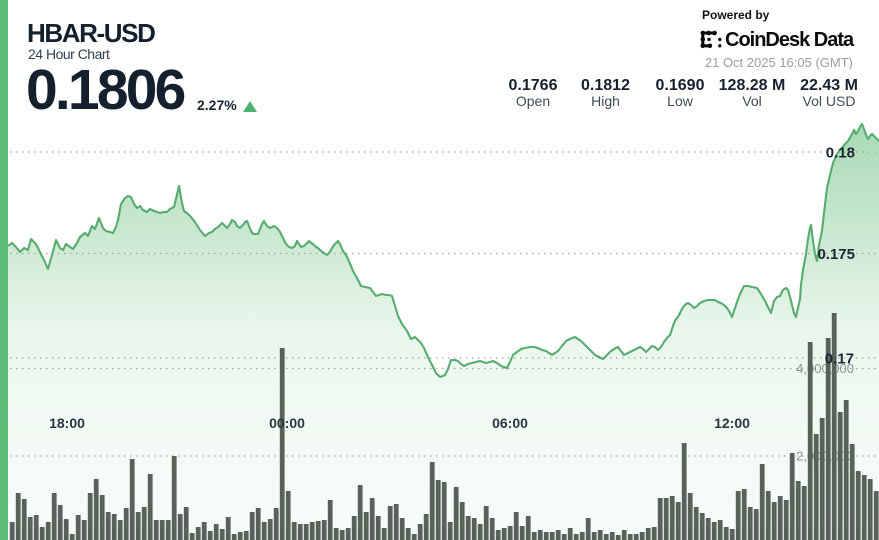 This screenshot has height=540, width=879. Describe the element at coordinates (67, 423) in the screenshot. I see `svg-text: 18:00` at that location.